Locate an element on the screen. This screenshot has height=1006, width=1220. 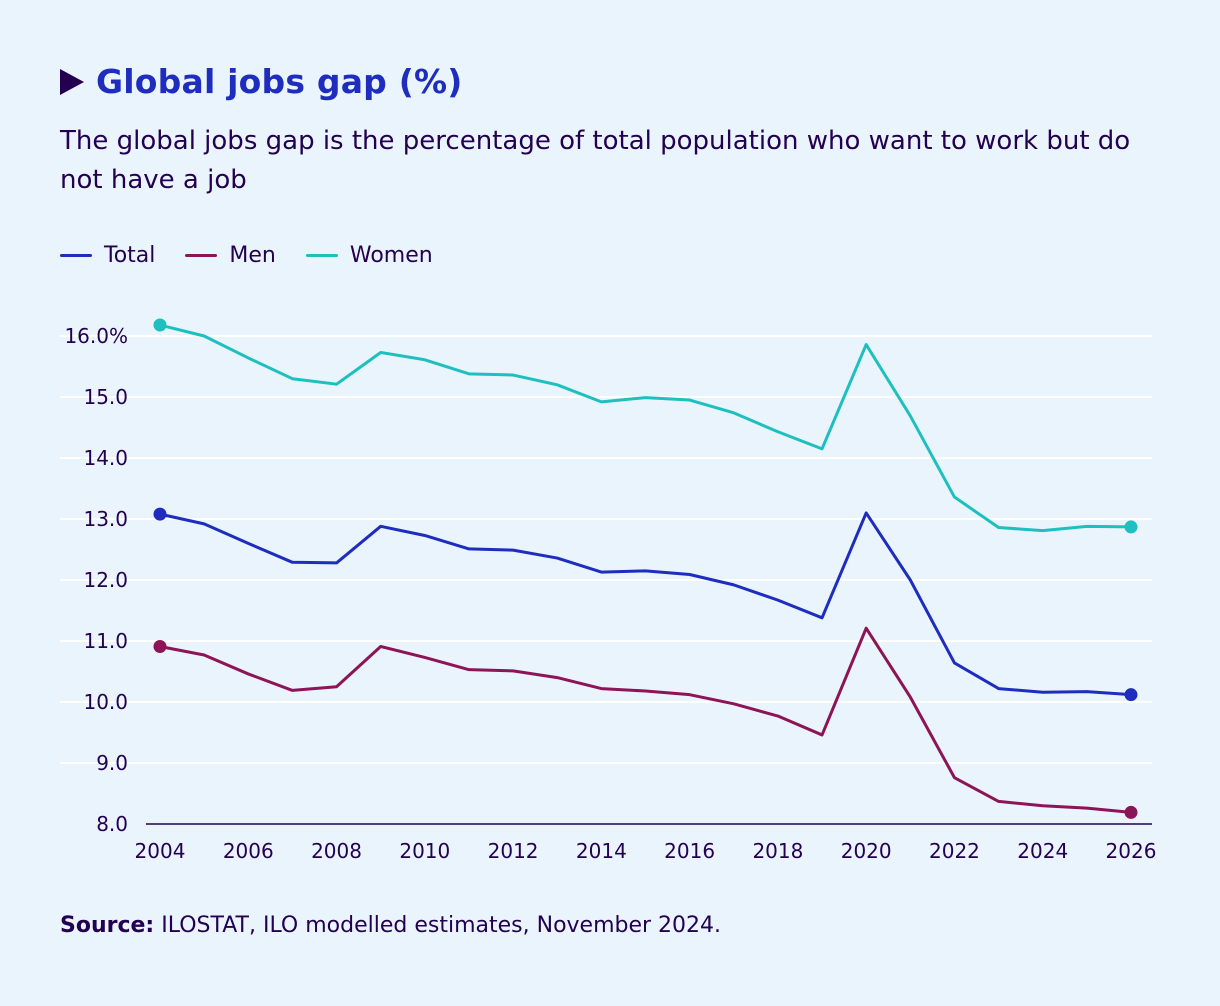
x-tick-label: 2014 is located at coordinates (601, 851).